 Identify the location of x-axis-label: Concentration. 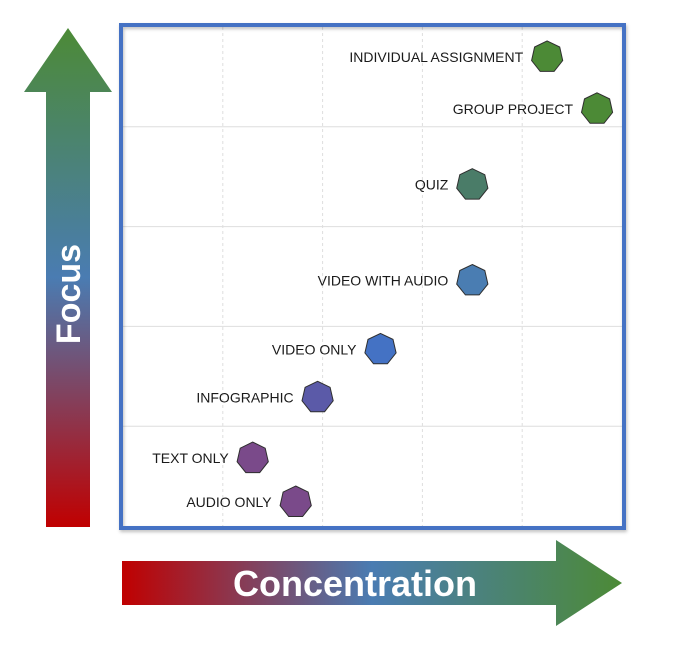
(355, 583).